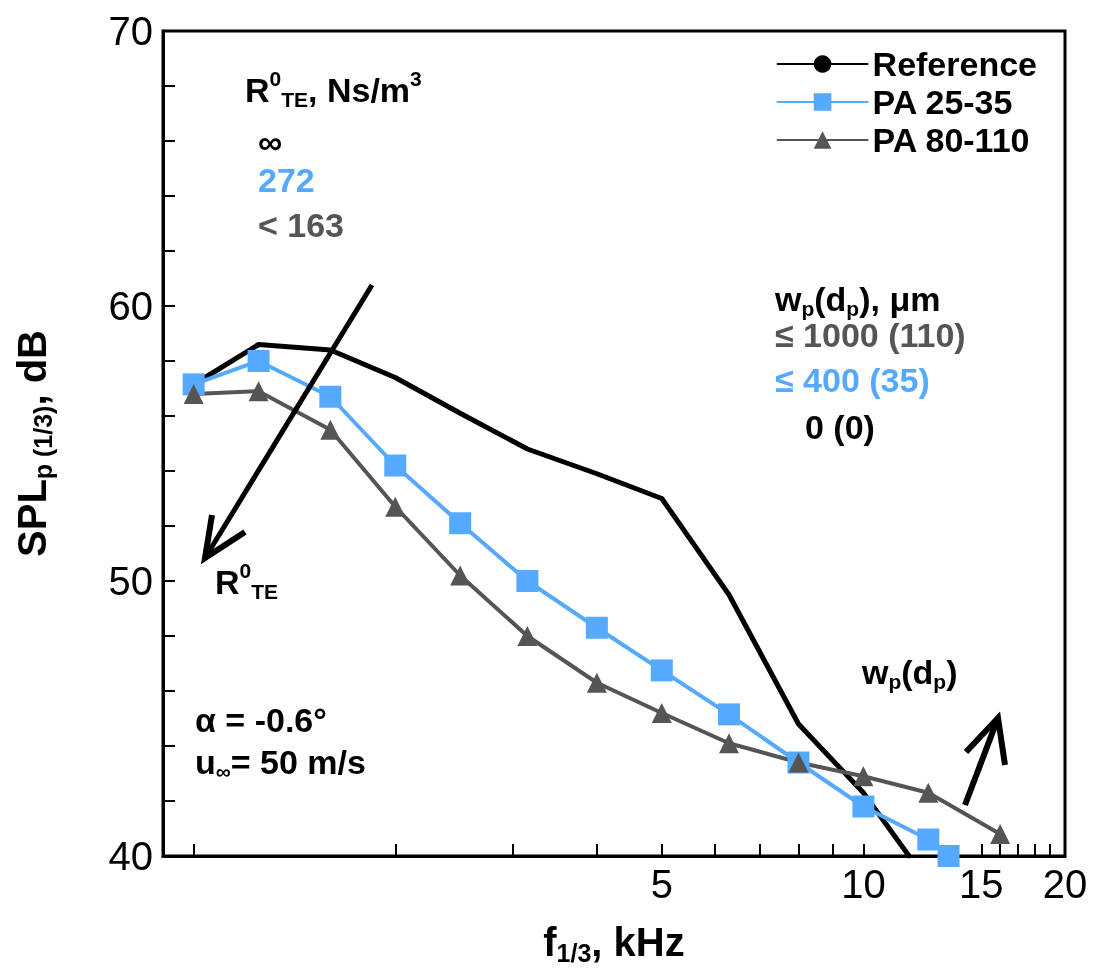 The height and width of the screenshot is (970, 1097). I want to click on y-tick-label: 70, so click(130, 31).